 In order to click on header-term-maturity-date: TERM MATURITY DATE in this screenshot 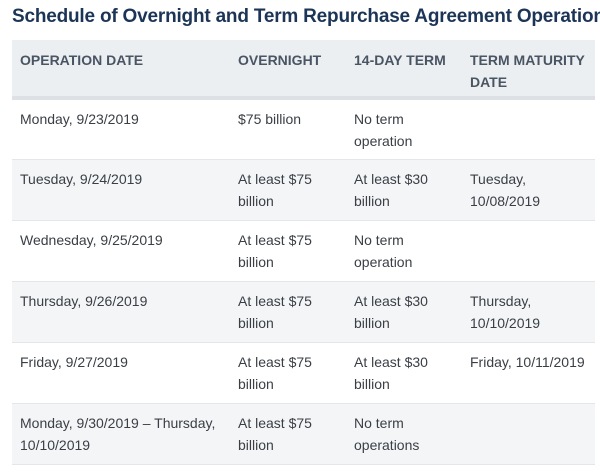, I will do `click(528, 70)`.